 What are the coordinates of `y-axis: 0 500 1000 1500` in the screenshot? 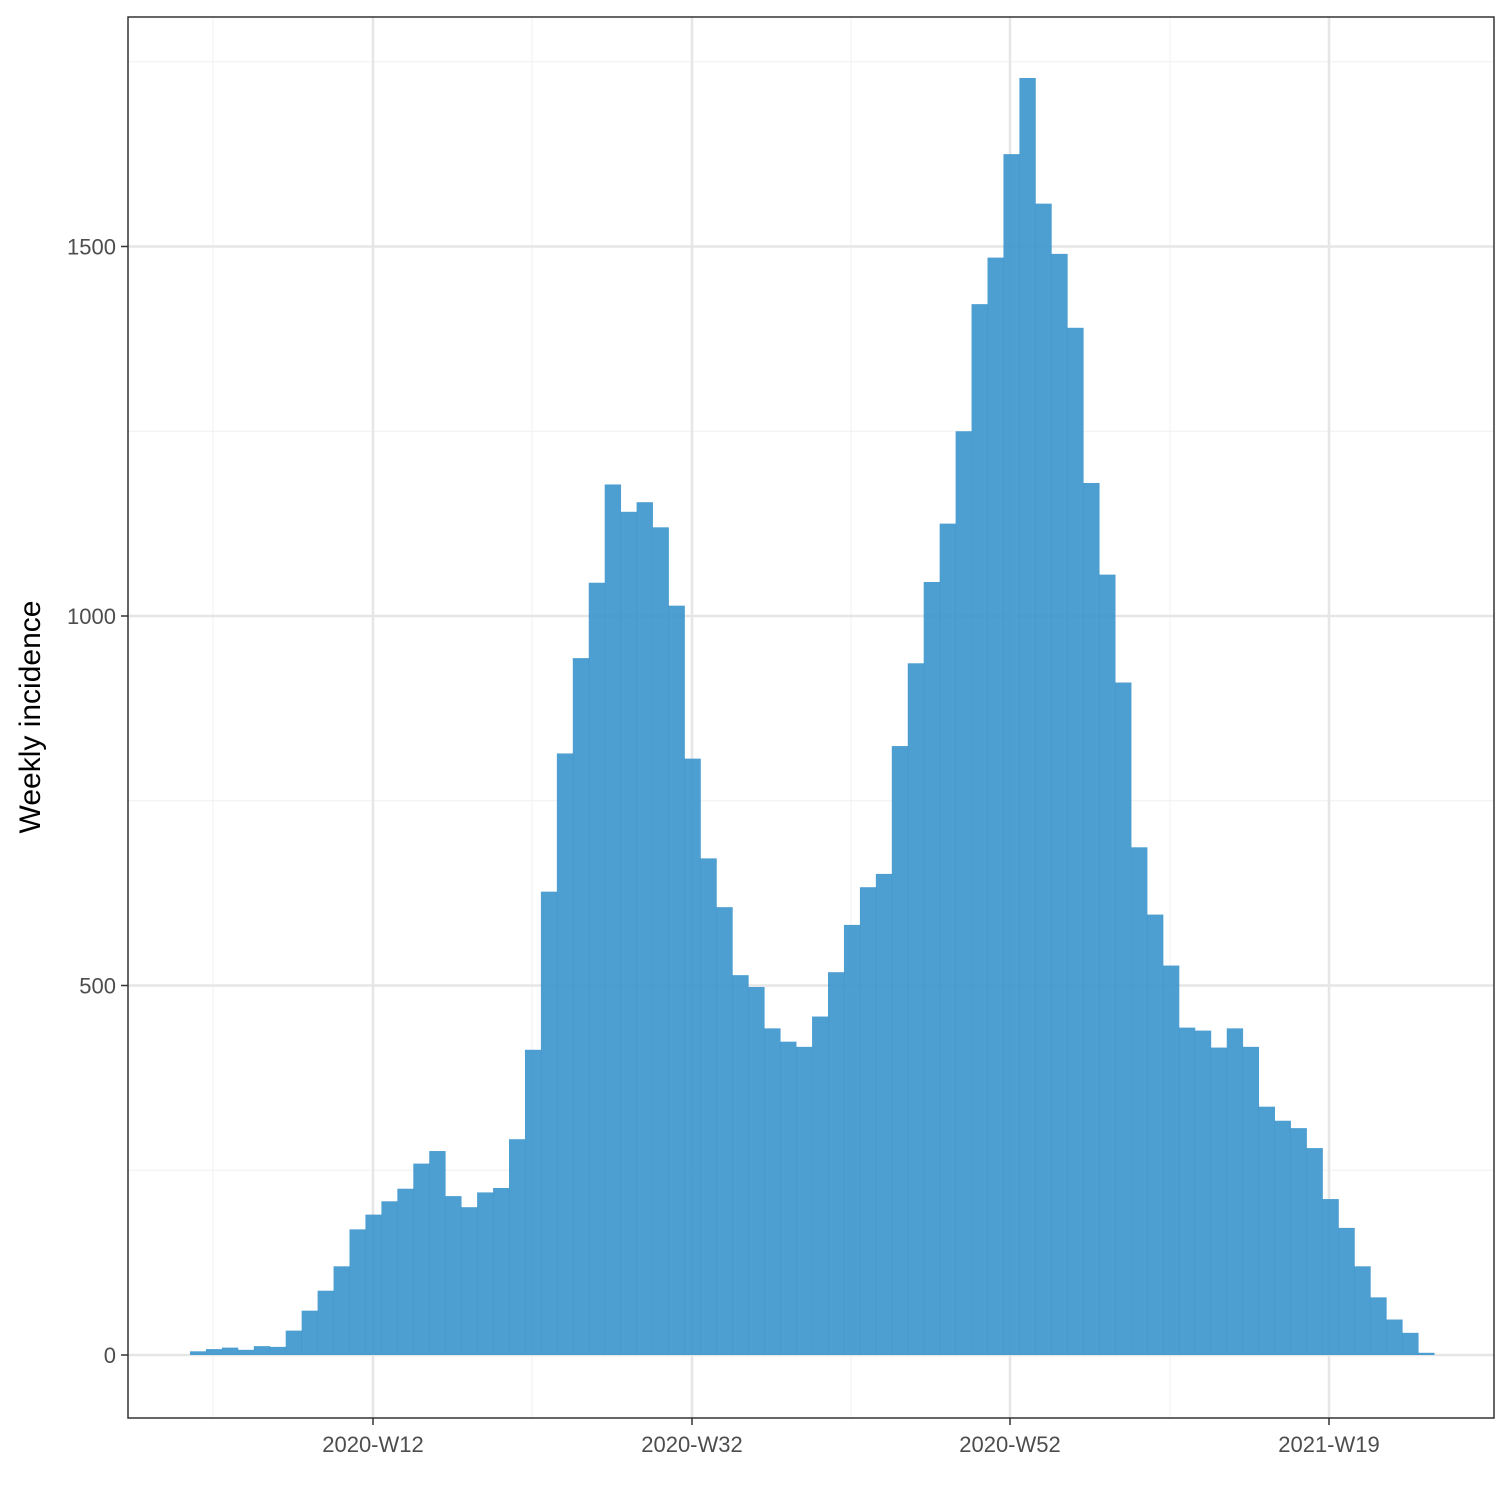 It's located at (97, 801).